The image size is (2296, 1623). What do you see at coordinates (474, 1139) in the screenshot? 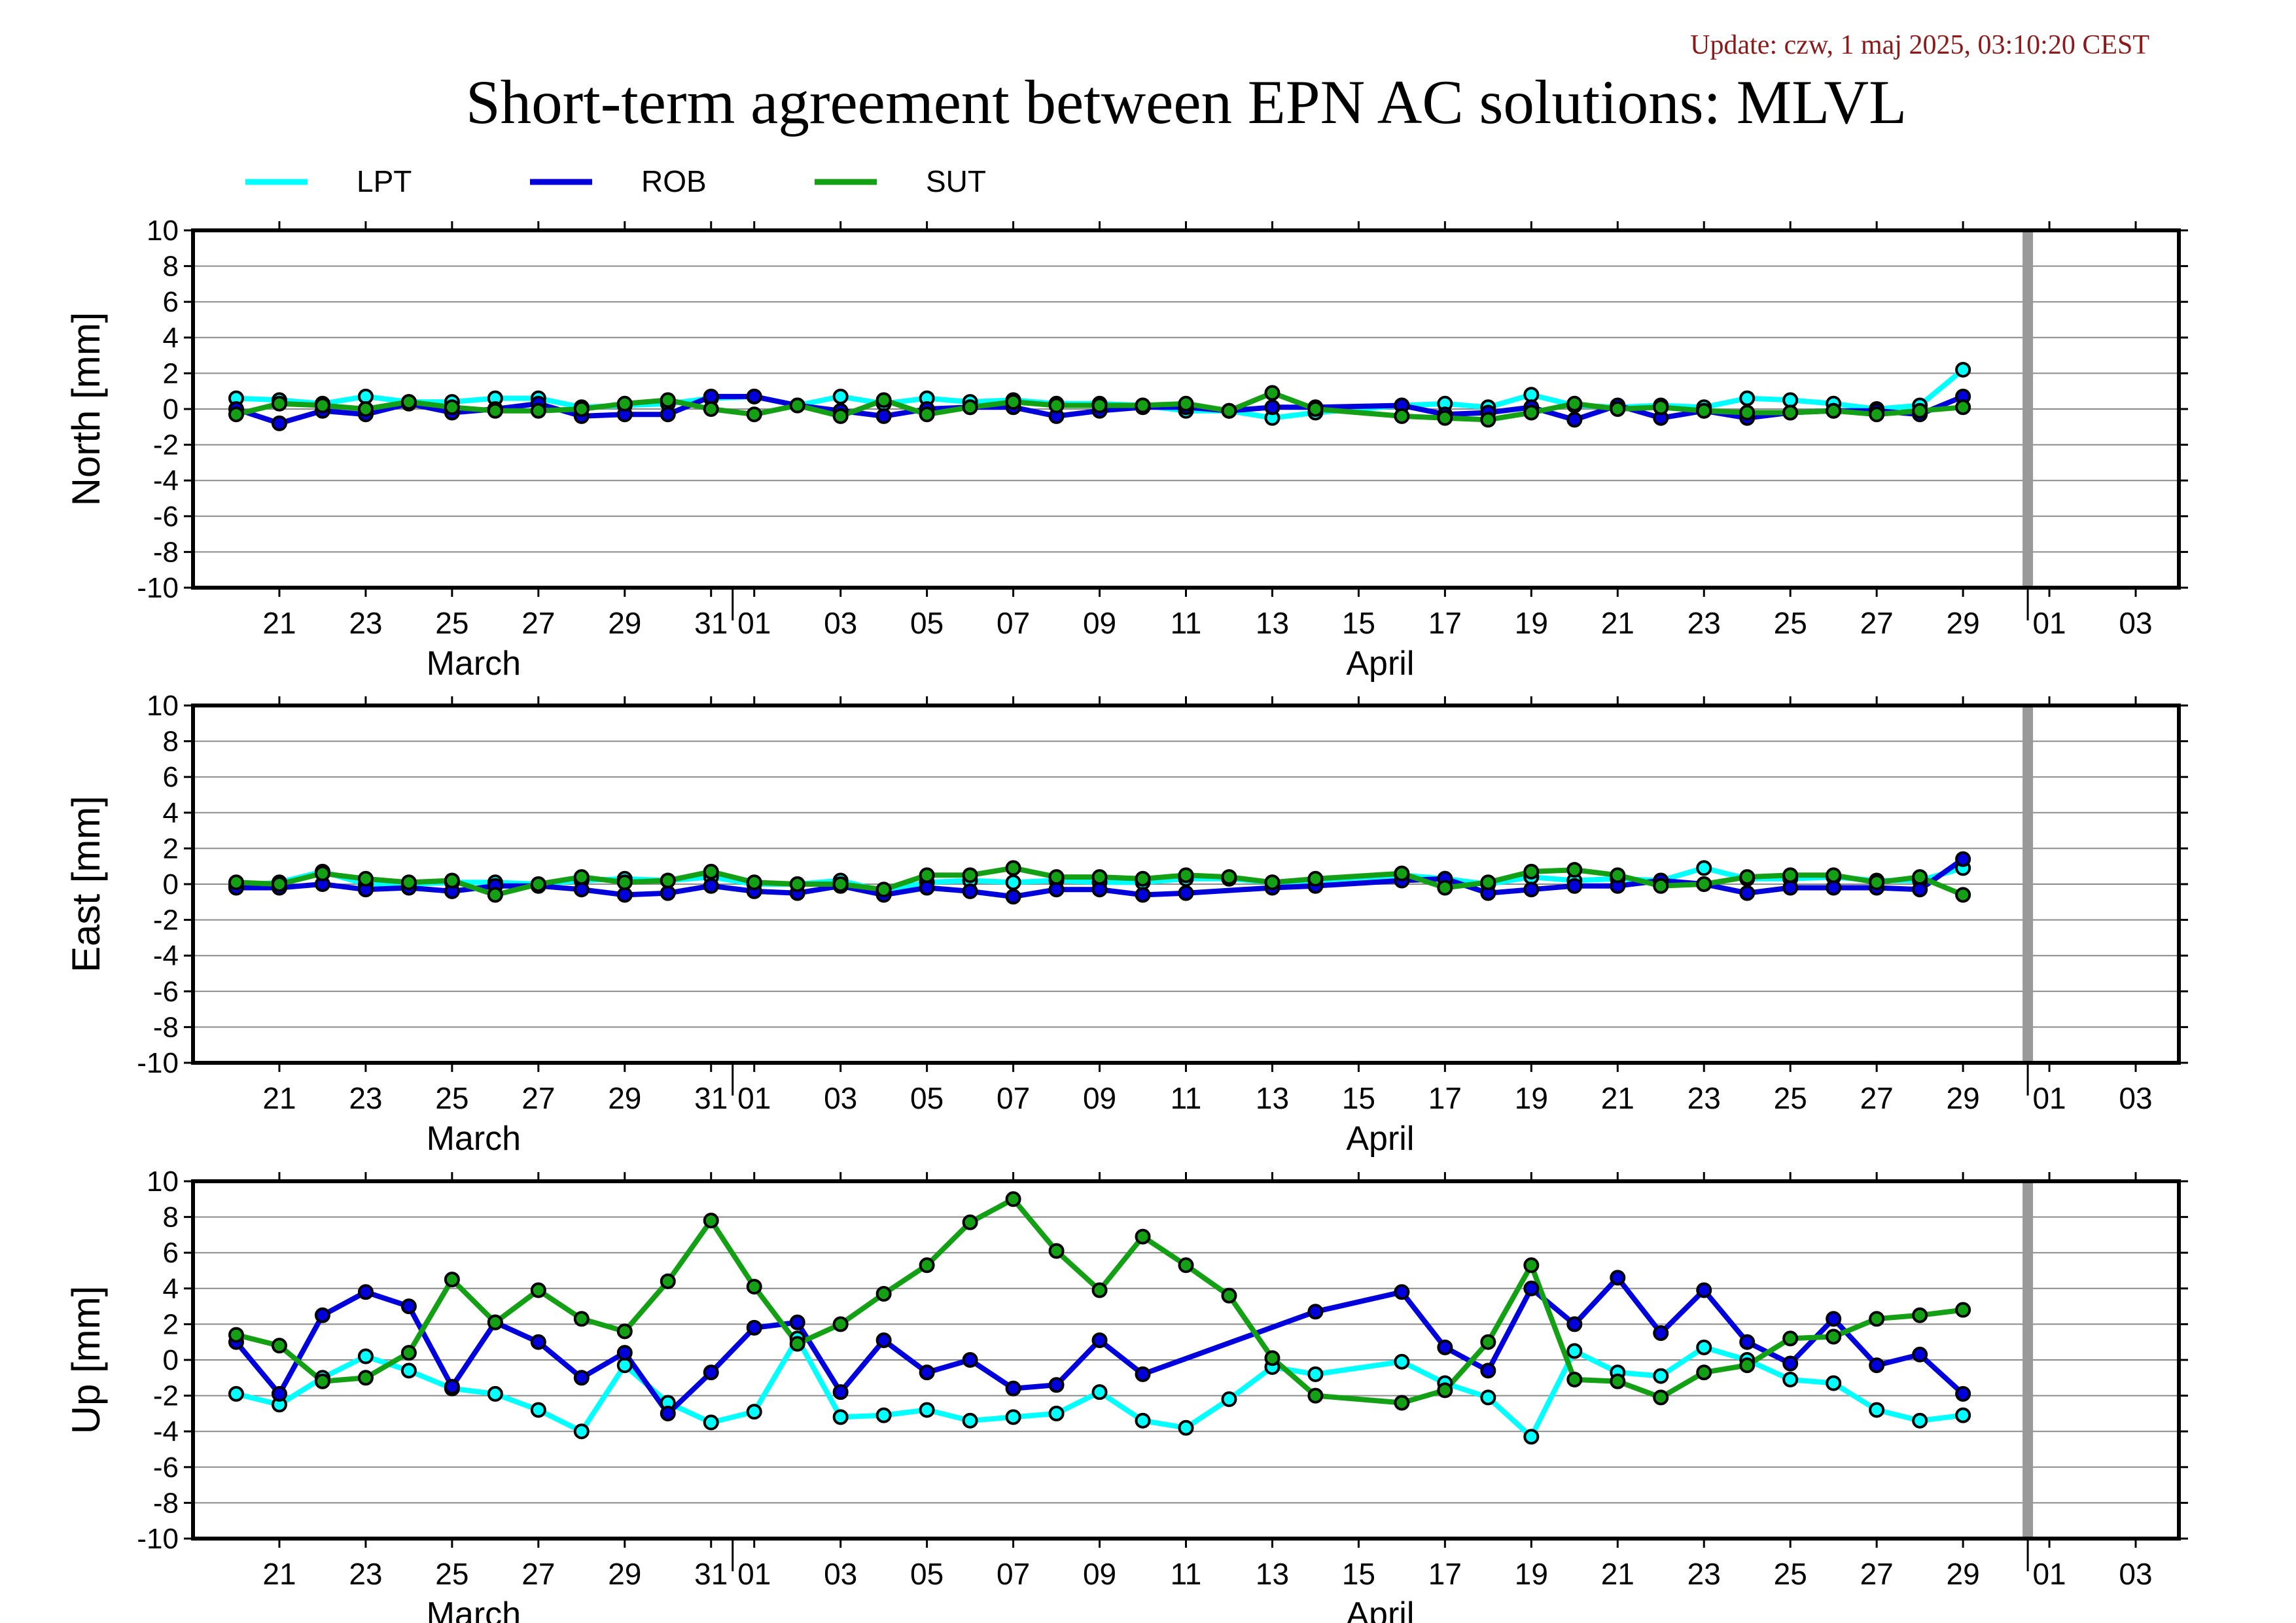
I see `month-label: March` at bounding box center [474, 1139].